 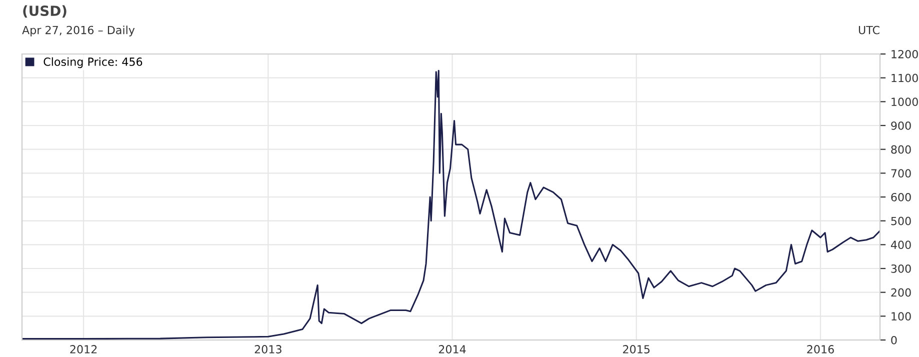 I want to click on chart-title: (USD), so click(x=44, y=11).